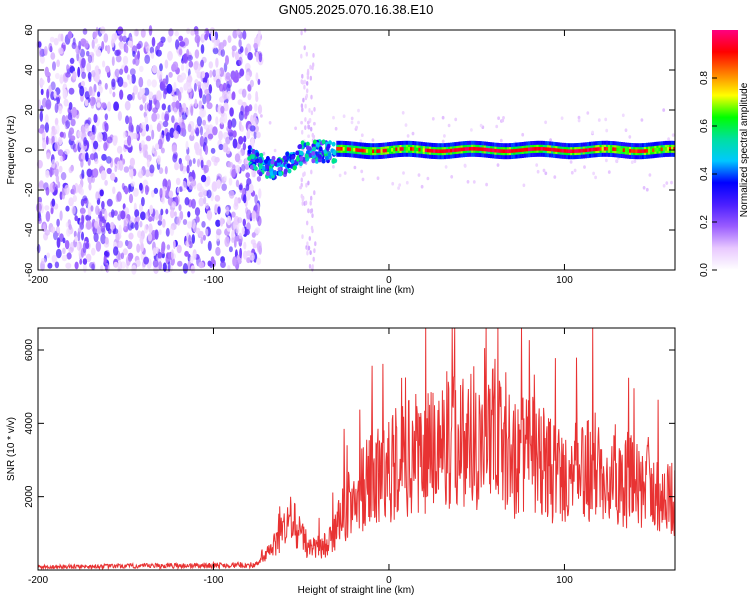 This screenshot has height=605, width=750. Describe the element at coordinates (29, 150) in the screenshot. I see `y-tick-label: 0` at that location.